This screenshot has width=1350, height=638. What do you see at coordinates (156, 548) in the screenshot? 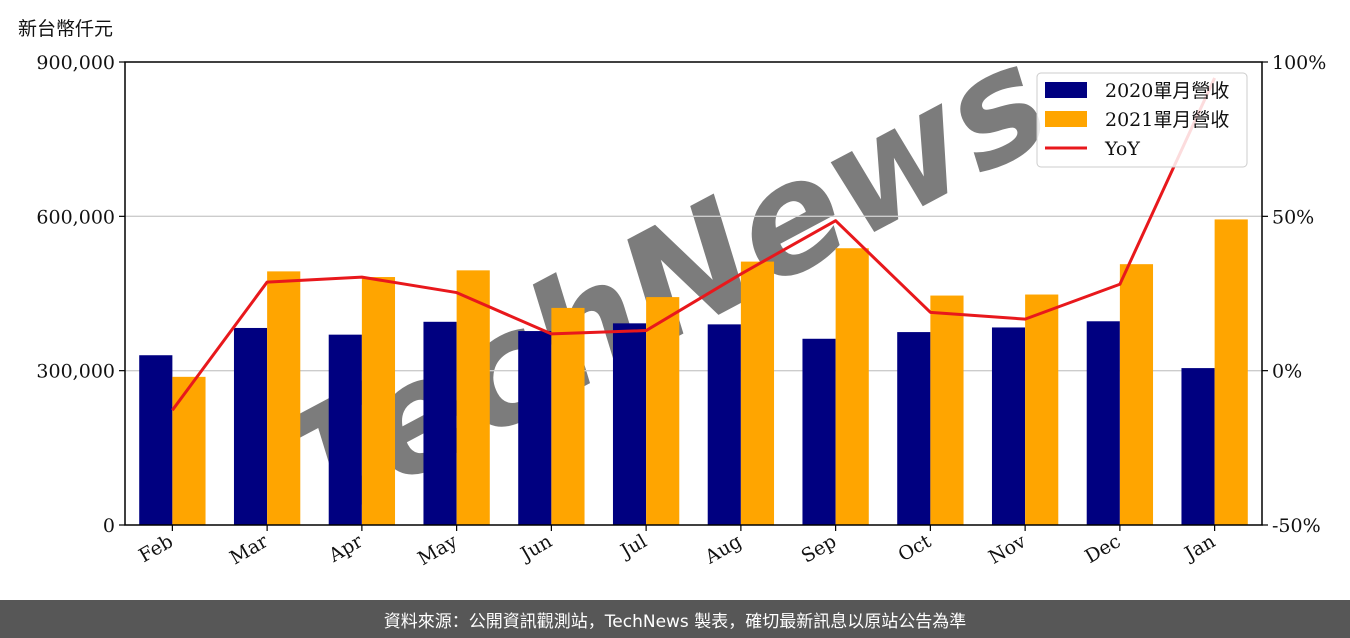
I see `x-tick-label-feb: Feb` at bounding box center [156, 548].